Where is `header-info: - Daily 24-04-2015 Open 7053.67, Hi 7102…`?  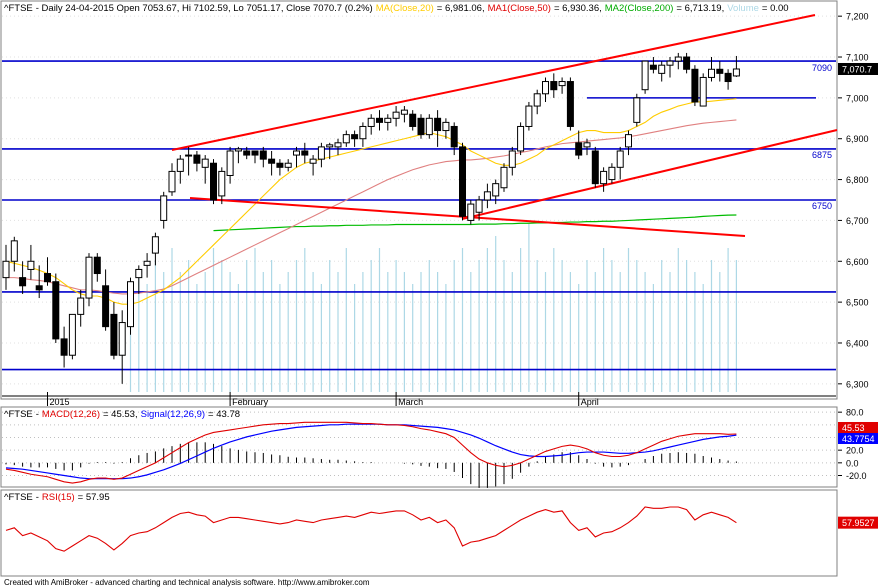
header-info: - Daily 24-04-2015 Open 7053.67, Hi 7102… is located at coordinates (204, 8).